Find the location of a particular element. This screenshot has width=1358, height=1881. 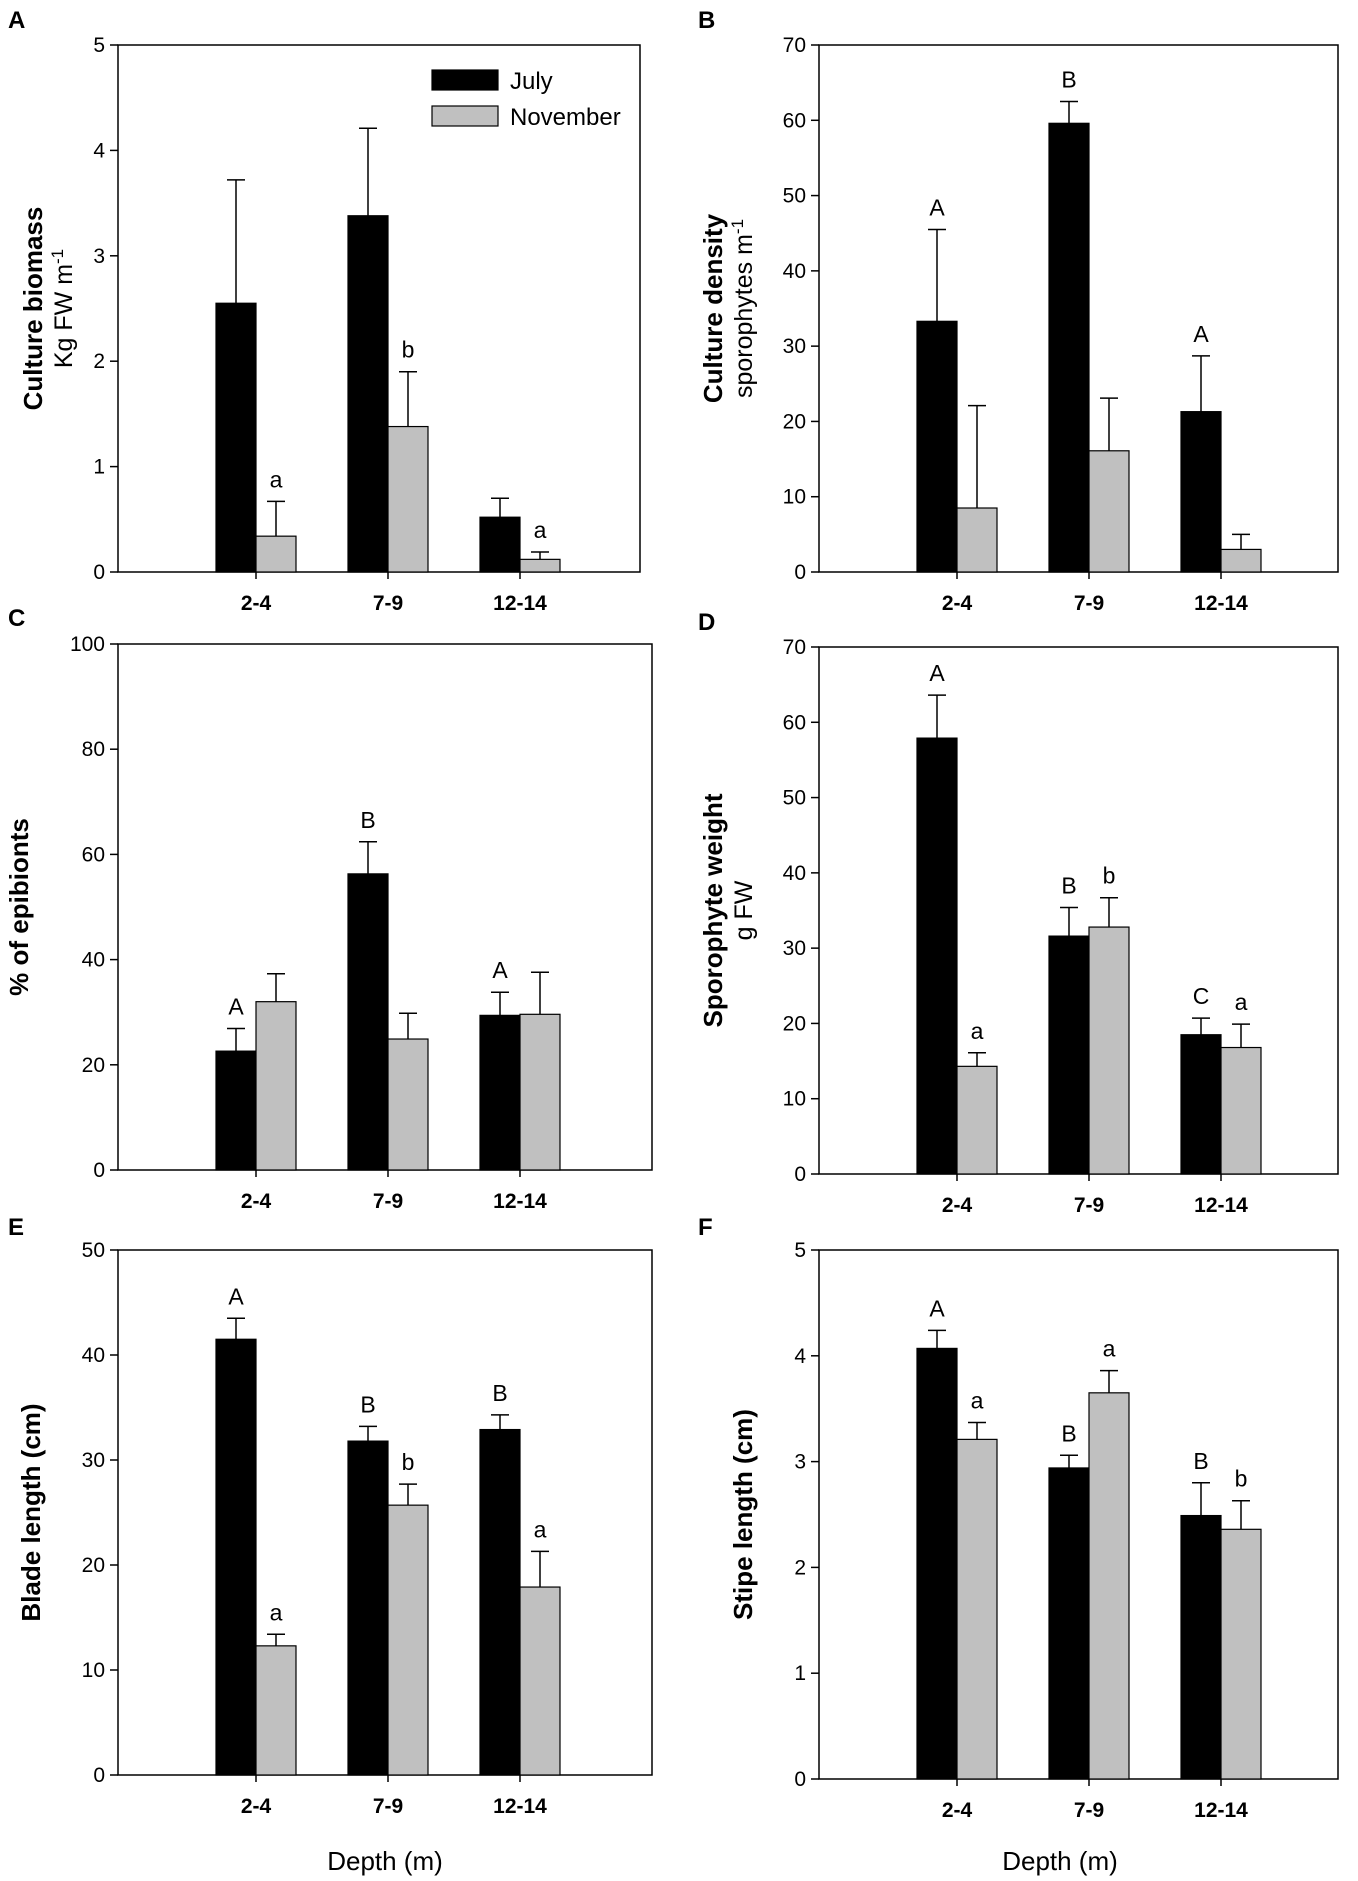

y-axis-title: Sporophyte weight is located at coordinates (713, 910).